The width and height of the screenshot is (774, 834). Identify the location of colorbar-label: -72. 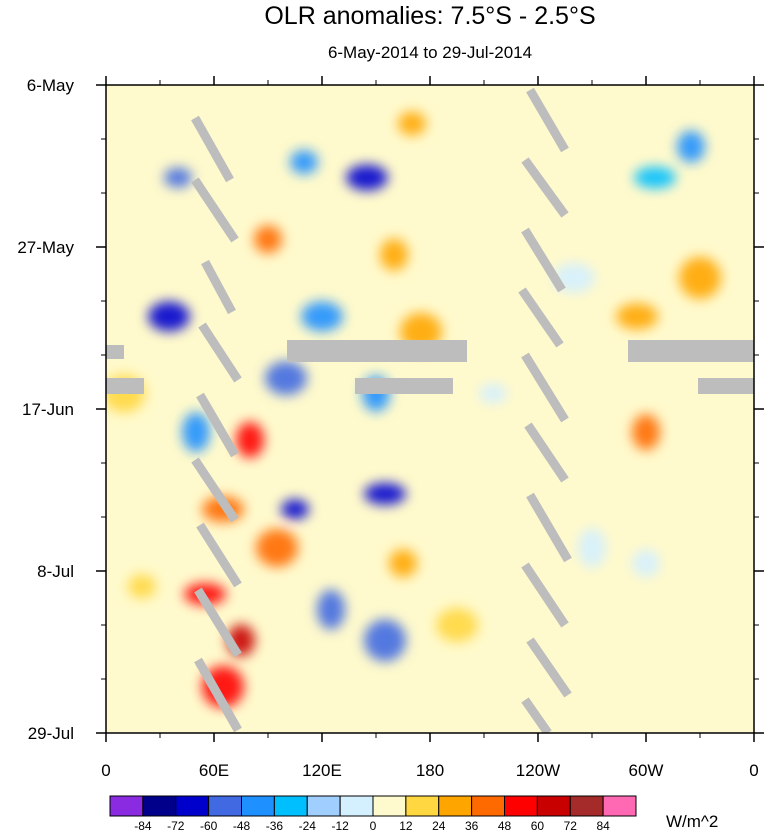
(176, 826).